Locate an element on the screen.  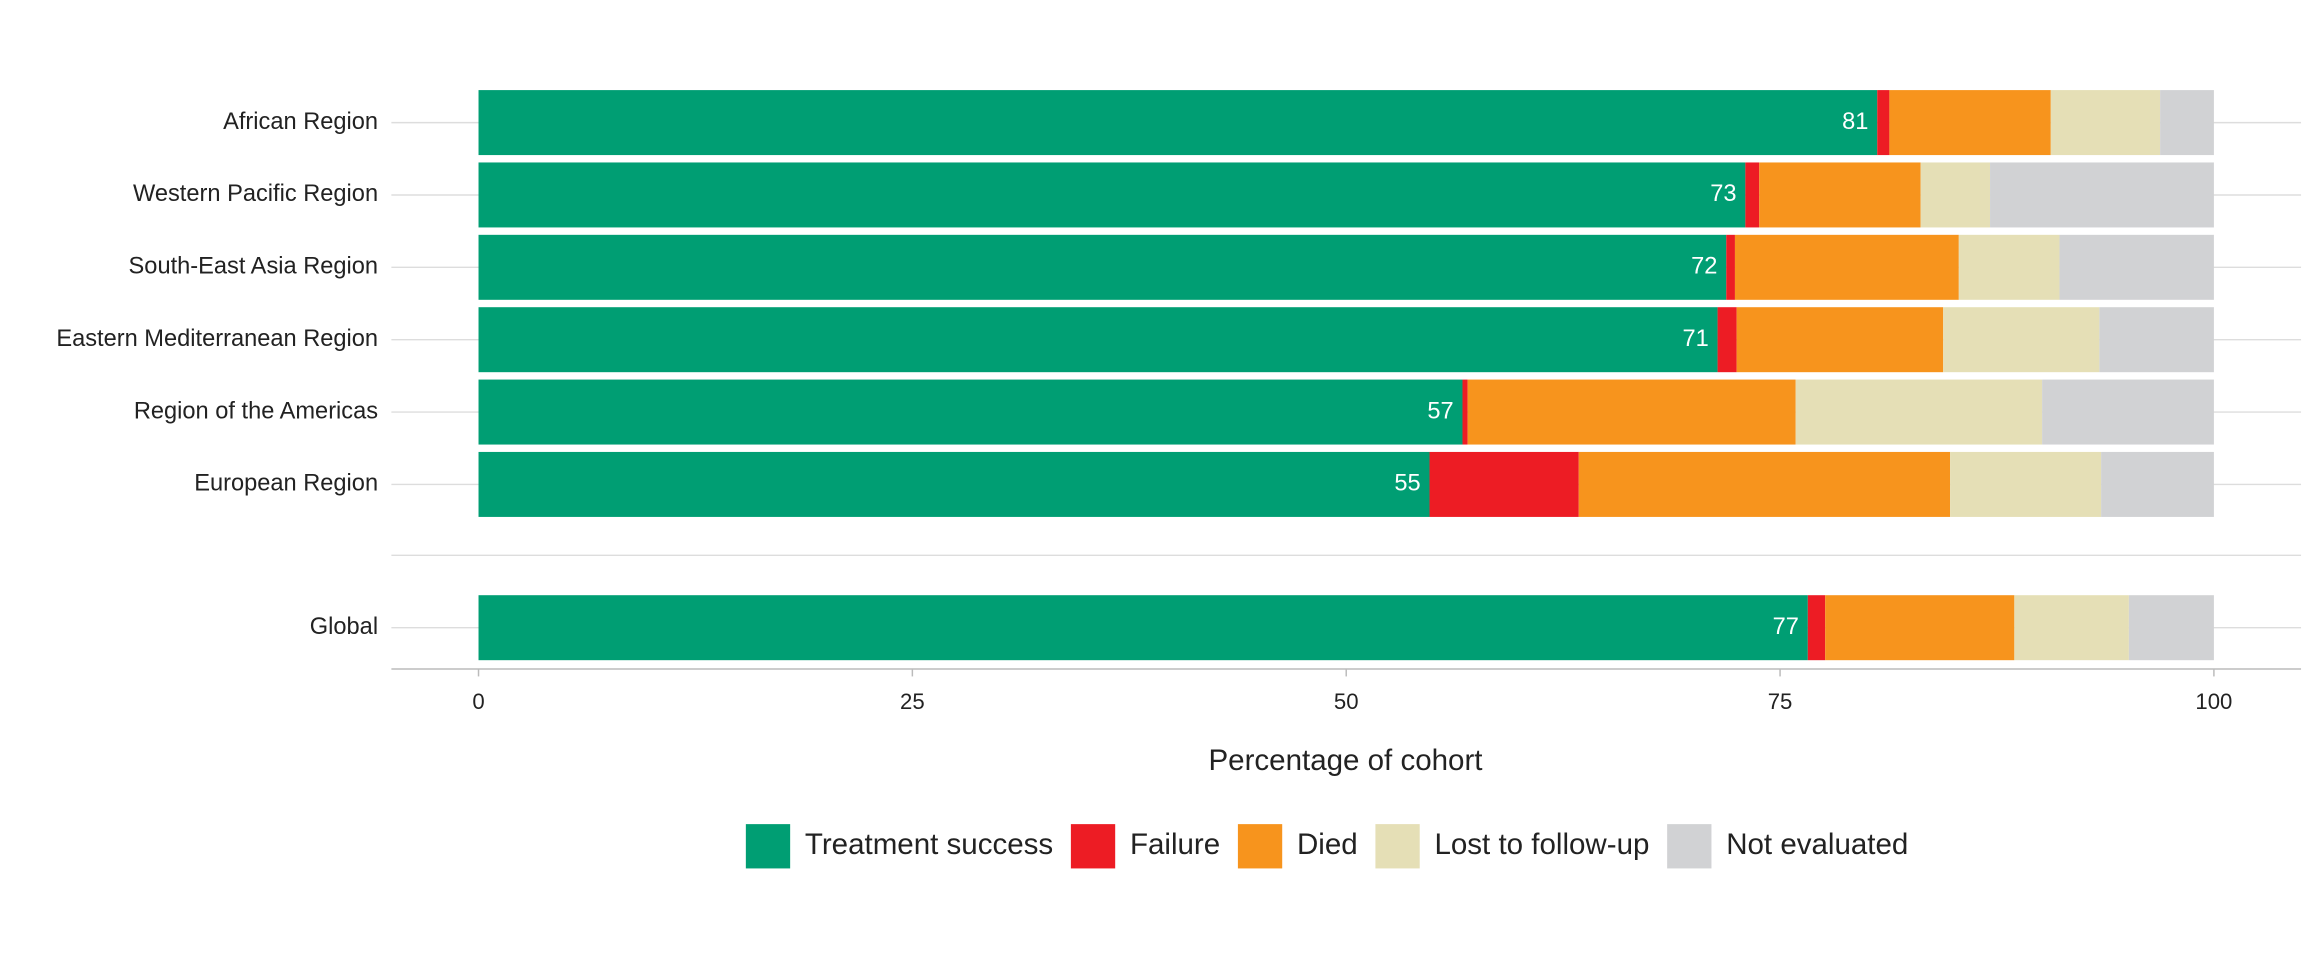
legend-label: Lost to follow-up is located at coordinates (1541, 844).